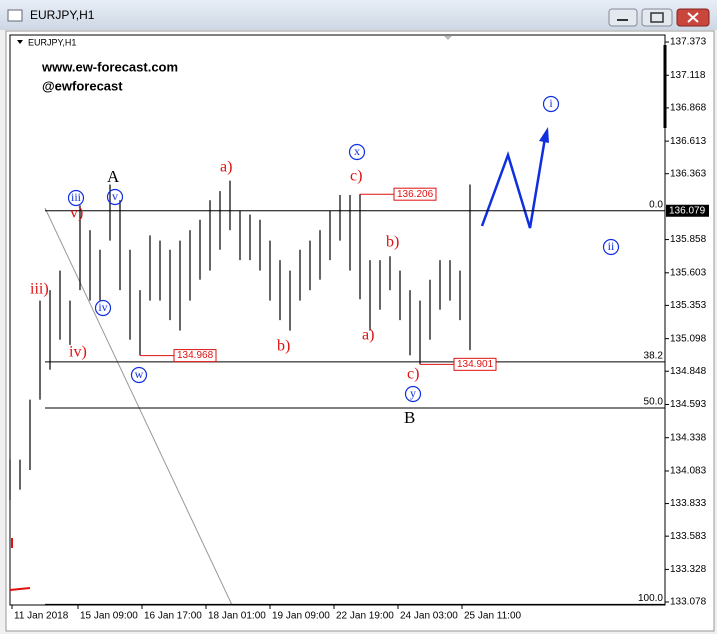 The height and width of the screenshot is (639, 717). Describe the element at coordinates (688, 536) in the screenshot. I see `y-tick-label: 133.583` at that location.